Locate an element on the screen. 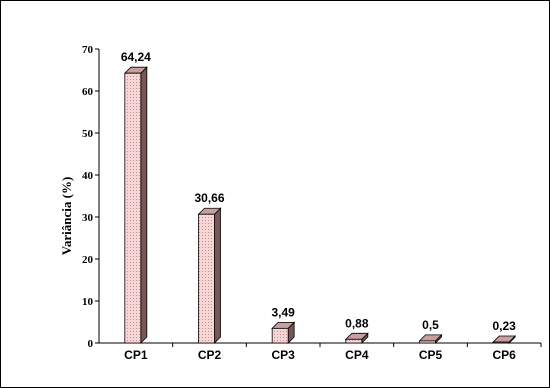 Image resolution: width=550 pixels, height=388 pixels. data-label: 0,5 is located at coordinates (430, 325).